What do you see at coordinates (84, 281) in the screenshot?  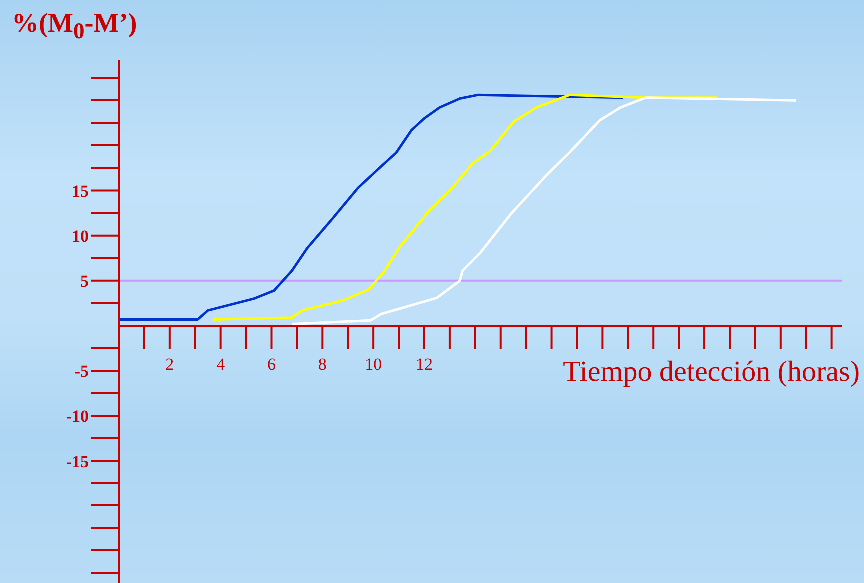 I see `y-tick-label: 5` at bounding box center [84, 281].